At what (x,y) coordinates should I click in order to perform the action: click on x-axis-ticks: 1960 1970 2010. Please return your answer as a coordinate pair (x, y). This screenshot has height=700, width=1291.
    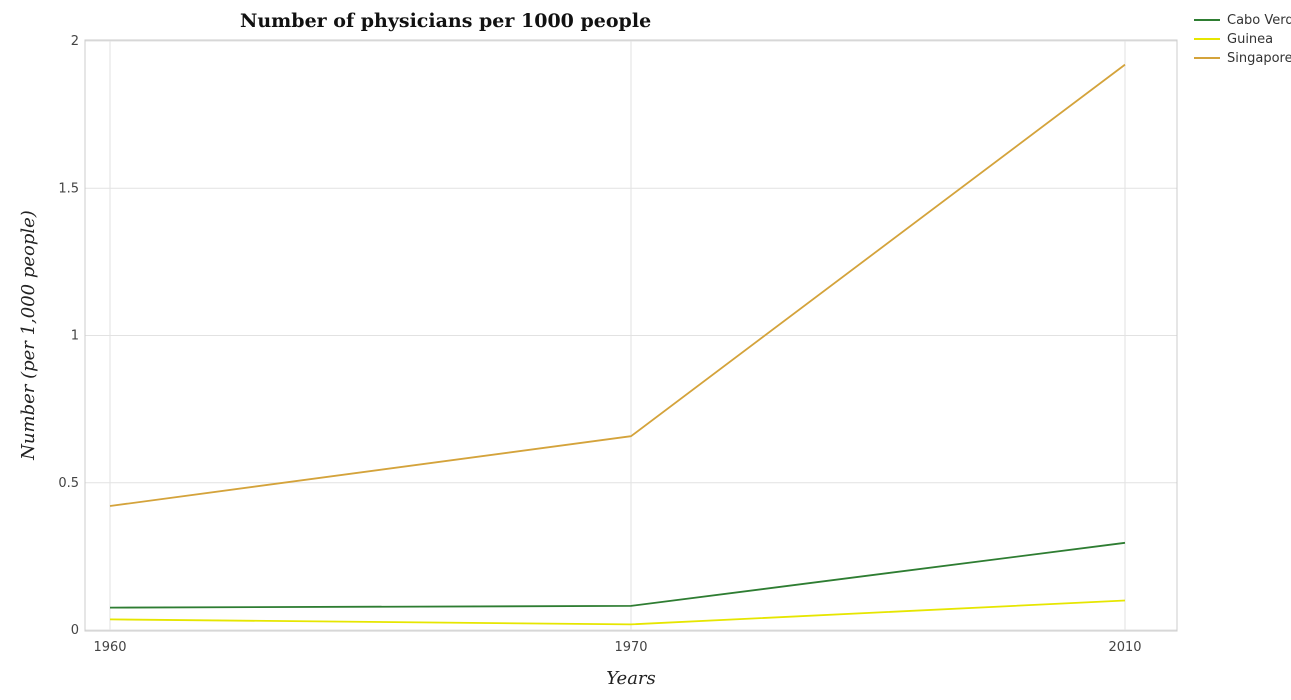
    Looking at the image, I should click on (617, 647).